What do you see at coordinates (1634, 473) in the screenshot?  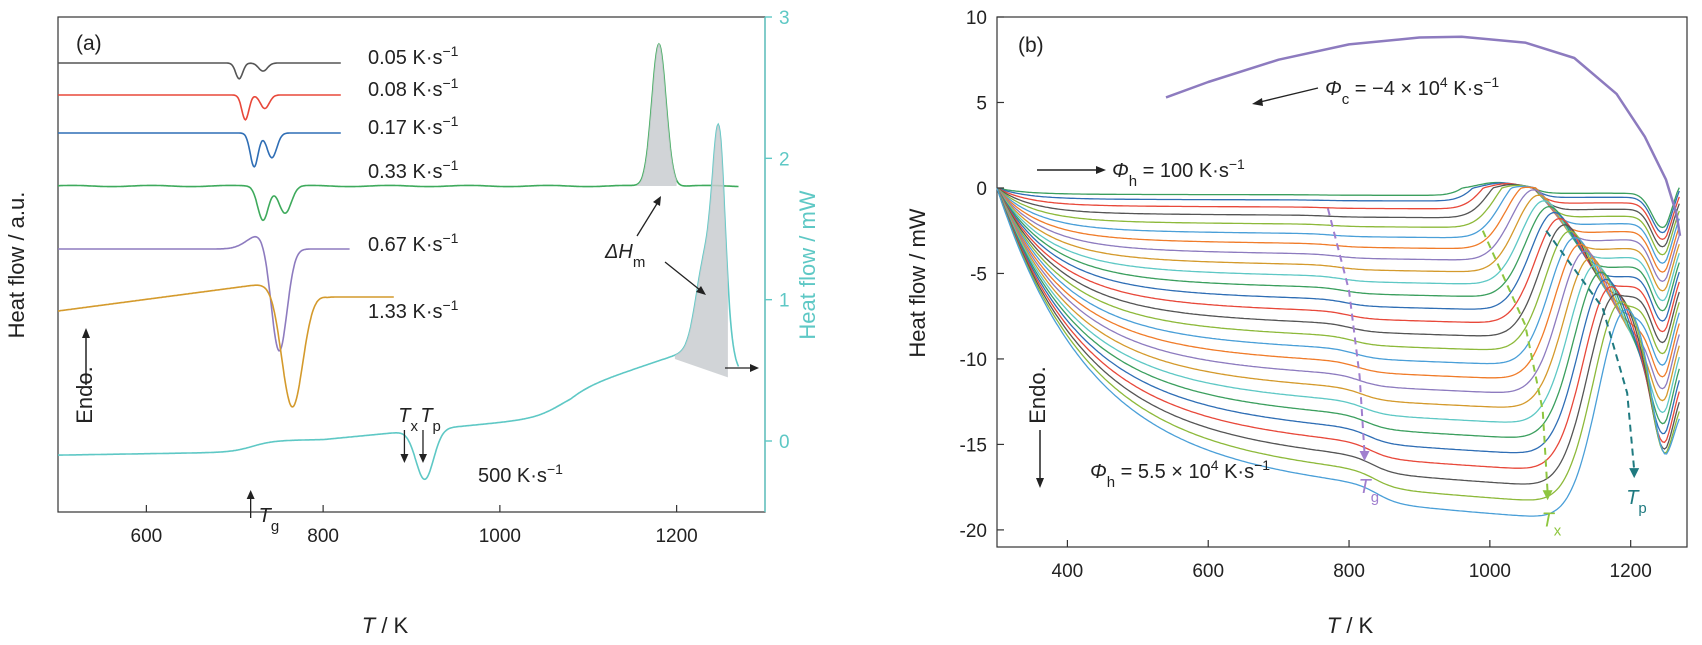 I see `panel-b-tp-dash-head` at bounding box center [1634, 473].